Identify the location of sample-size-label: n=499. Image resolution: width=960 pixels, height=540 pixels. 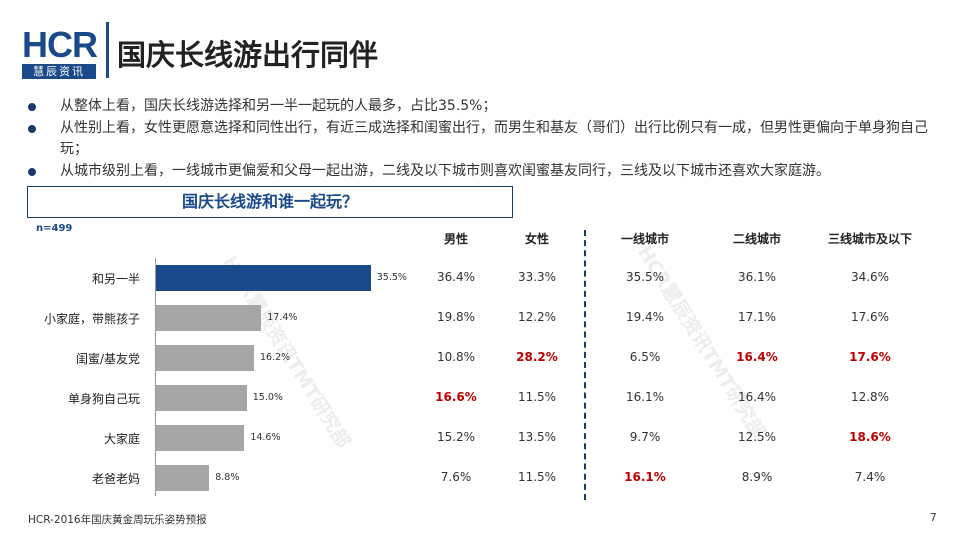
(54, 228).